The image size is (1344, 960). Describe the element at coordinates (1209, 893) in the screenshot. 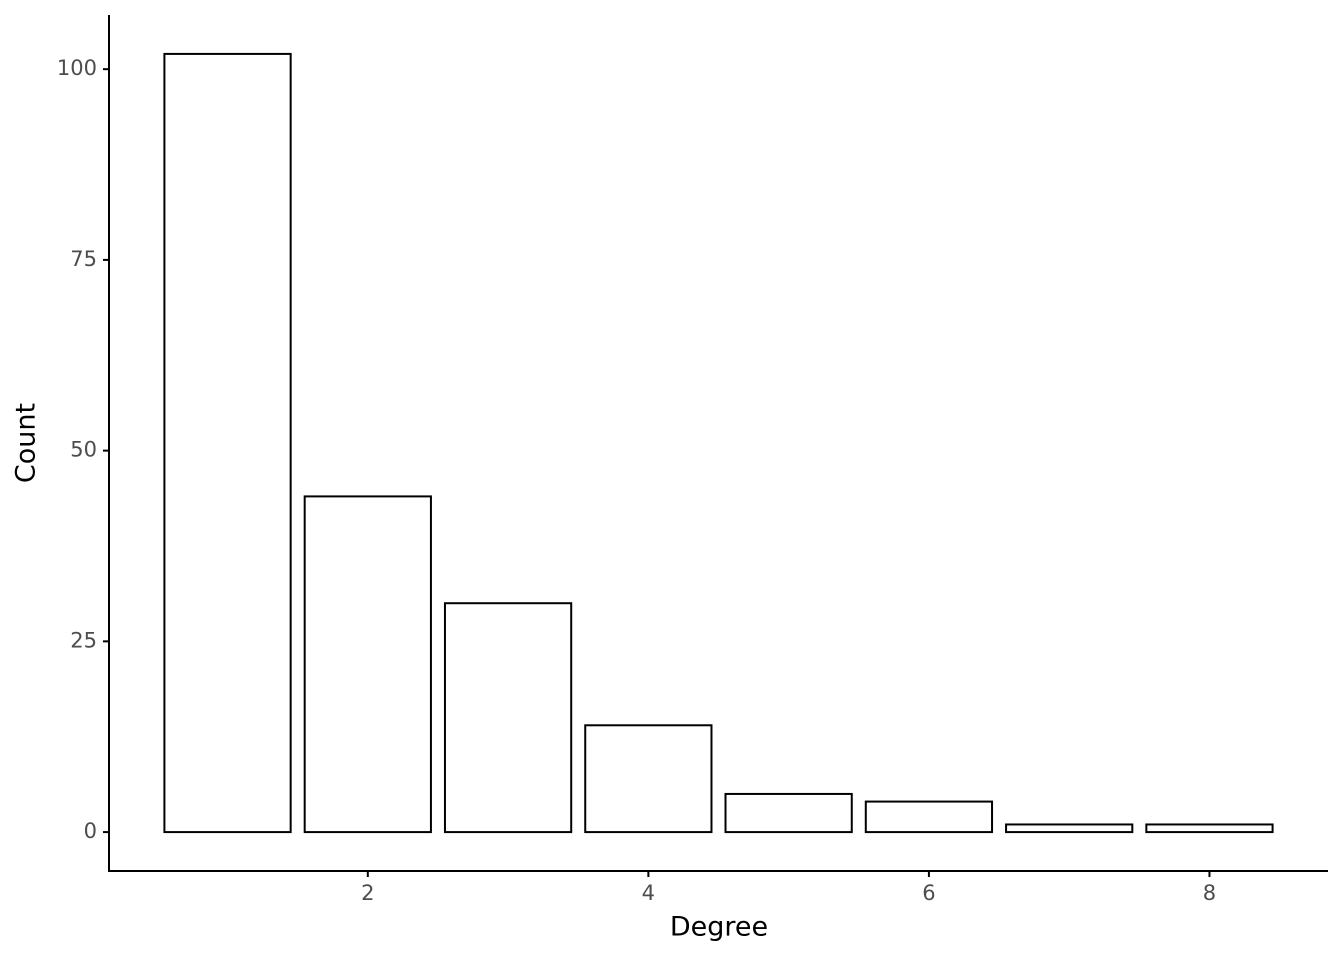

I see `x-tick-label: 8` at that location.